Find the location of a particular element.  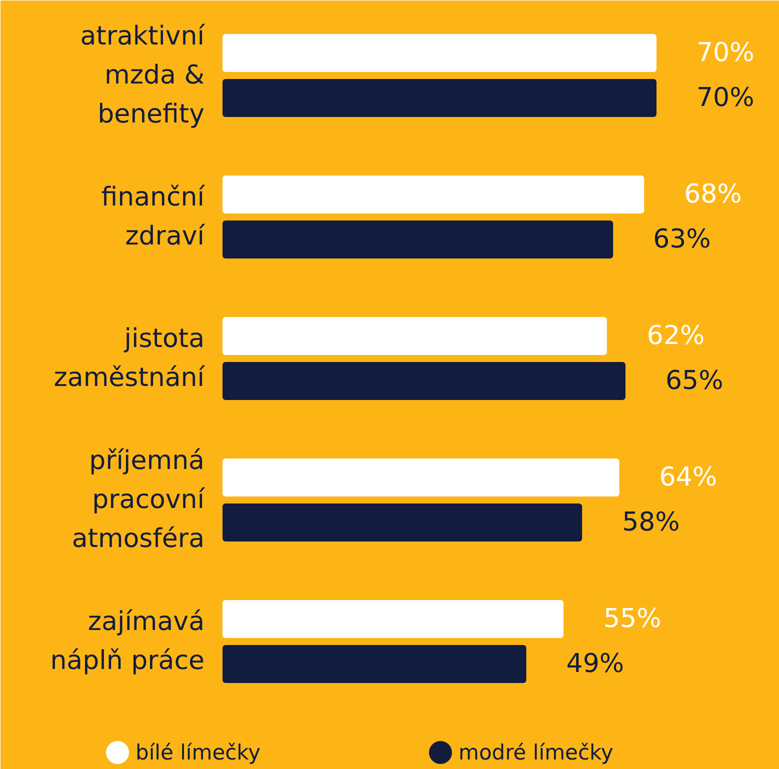

data-label: 49% is located at coordinates (595, 664).